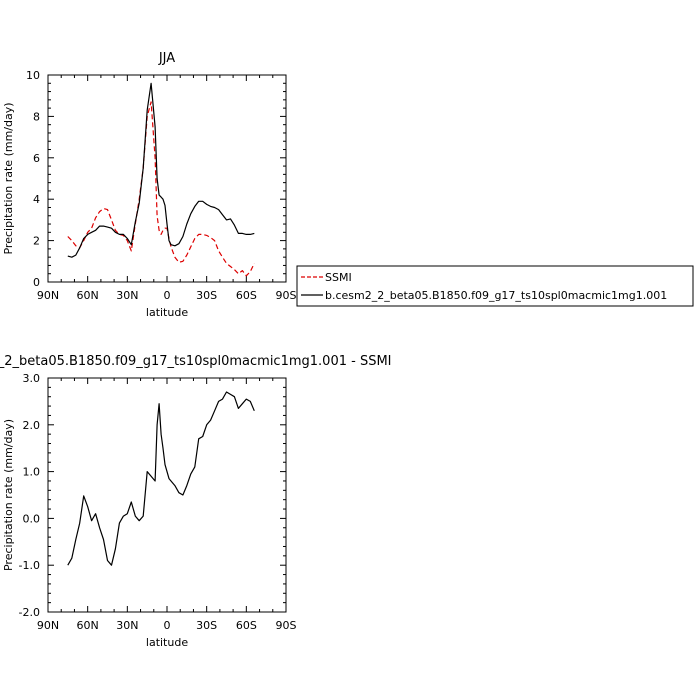 The image size is (700, 700). I want to click on legend-label-ssmi: SSMI, so click(338, 277).